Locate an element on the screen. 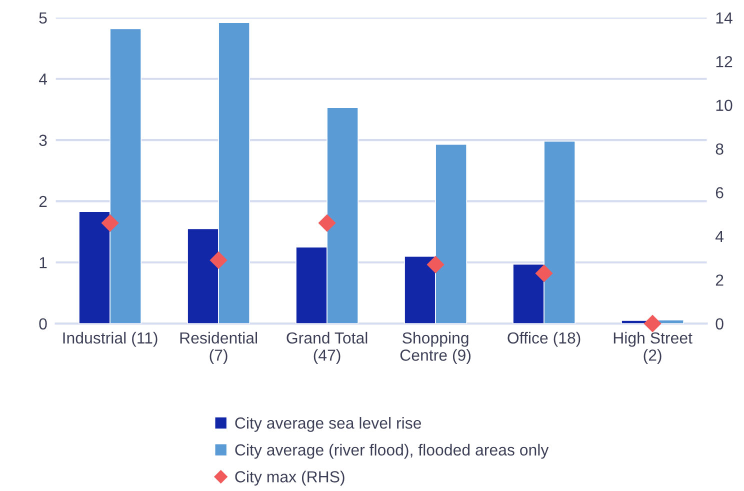 This screenshot has height=491, width=744. y2-tick-label: 2 is located at coordinates (720, 280).